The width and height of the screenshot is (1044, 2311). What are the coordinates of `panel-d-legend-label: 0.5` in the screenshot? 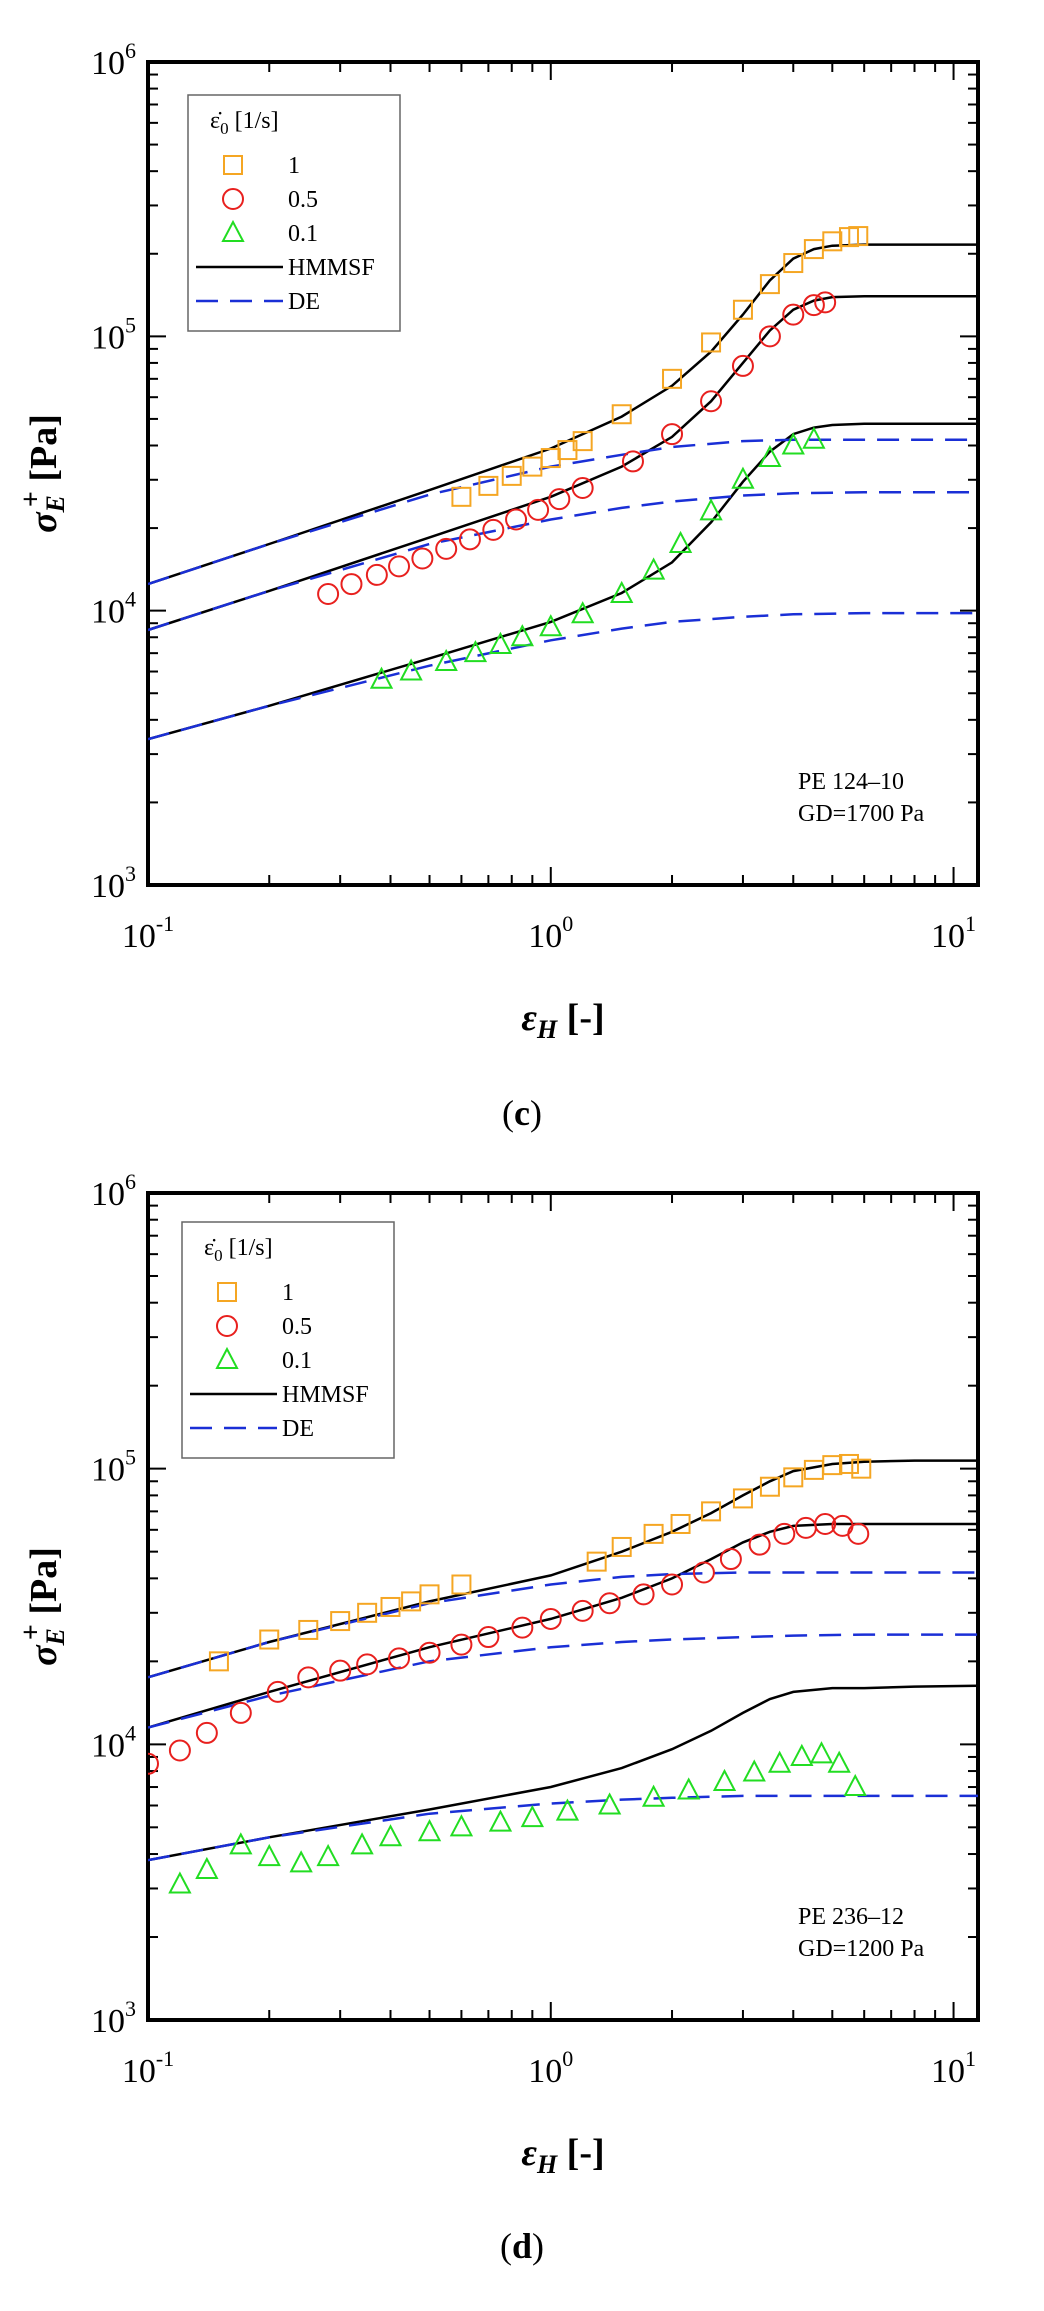 It's located at (297, 1327).